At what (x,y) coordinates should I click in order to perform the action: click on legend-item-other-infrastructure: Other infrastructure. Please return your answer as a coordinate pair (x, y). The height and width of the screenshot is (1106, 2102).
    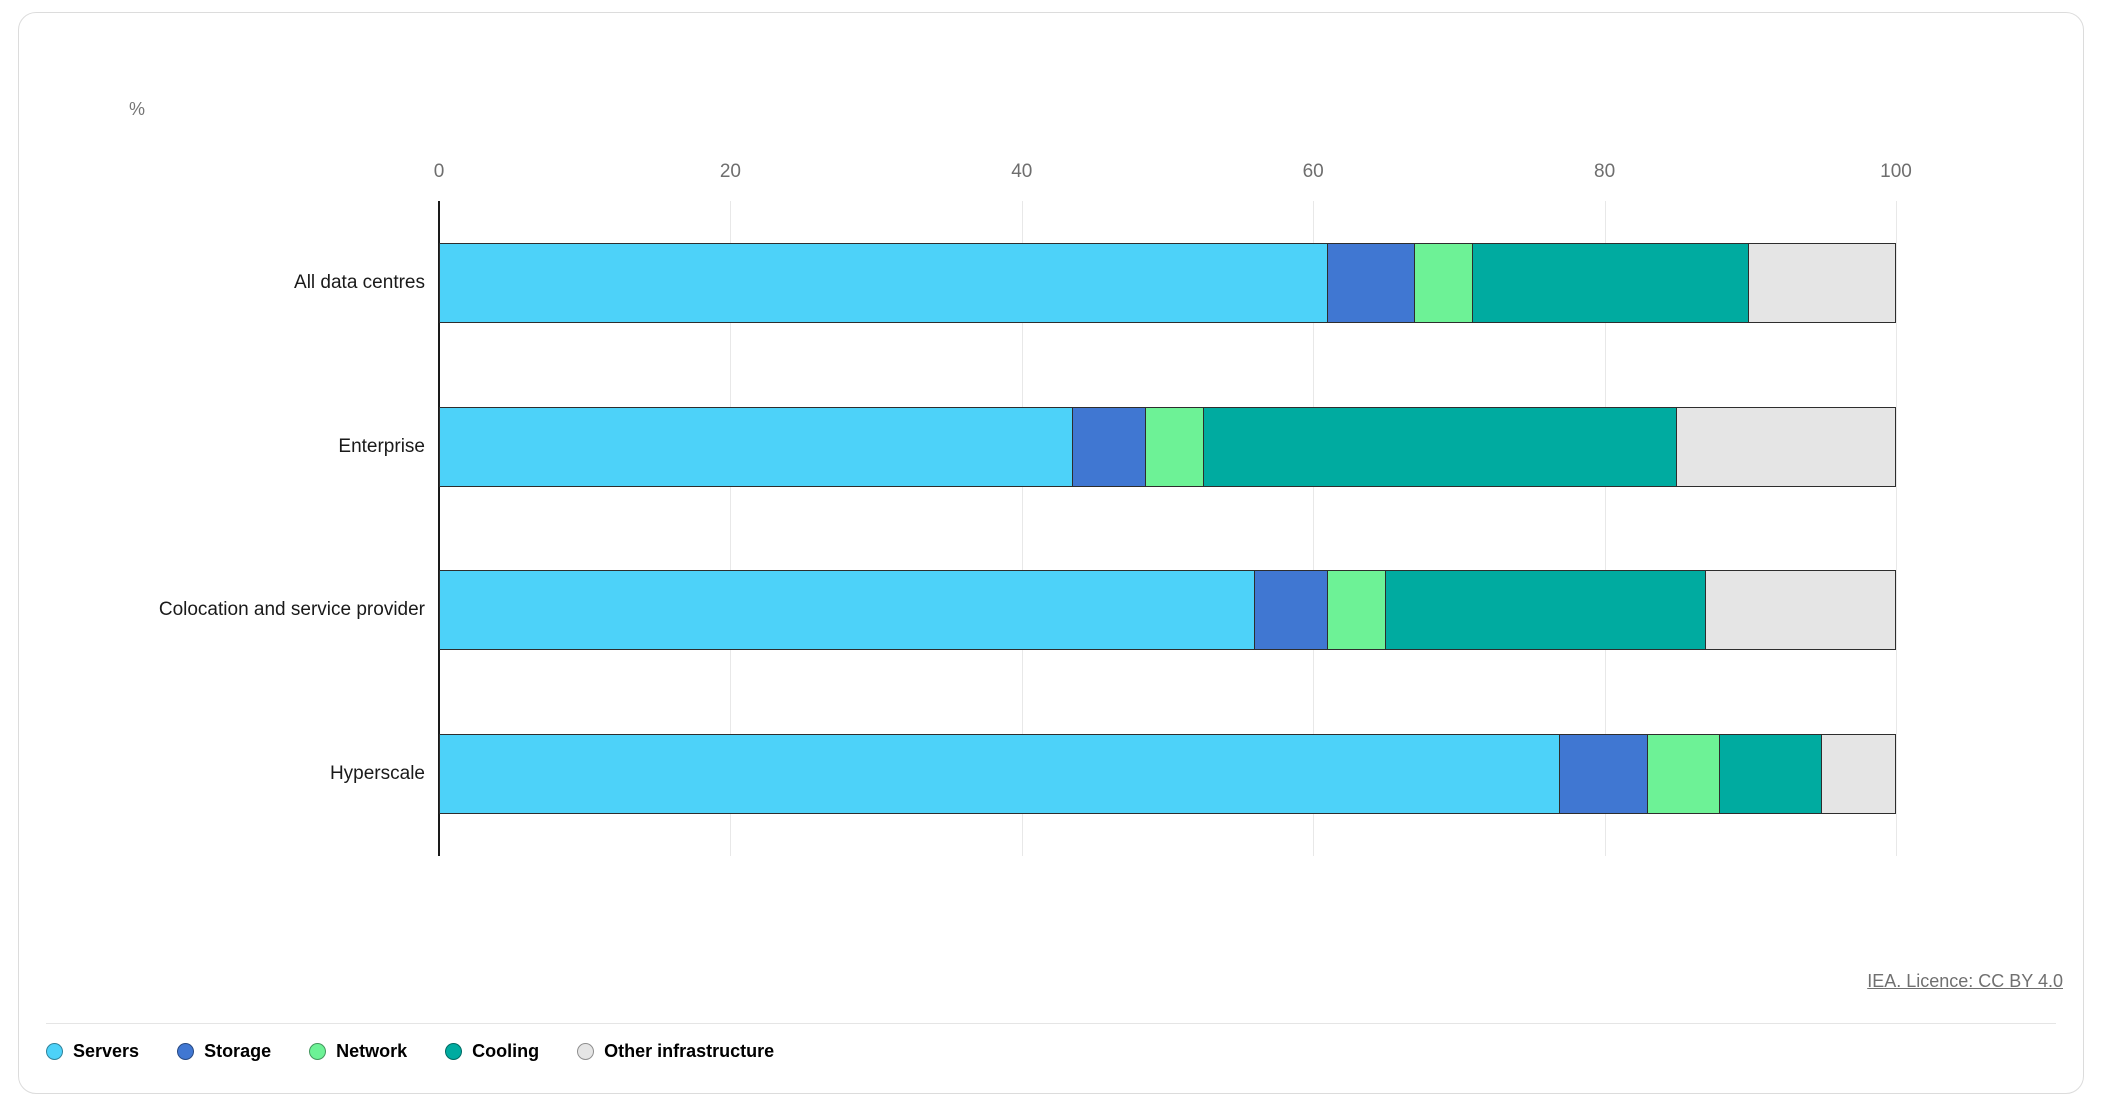
    Looking at the image, I should click on (675, 1051).